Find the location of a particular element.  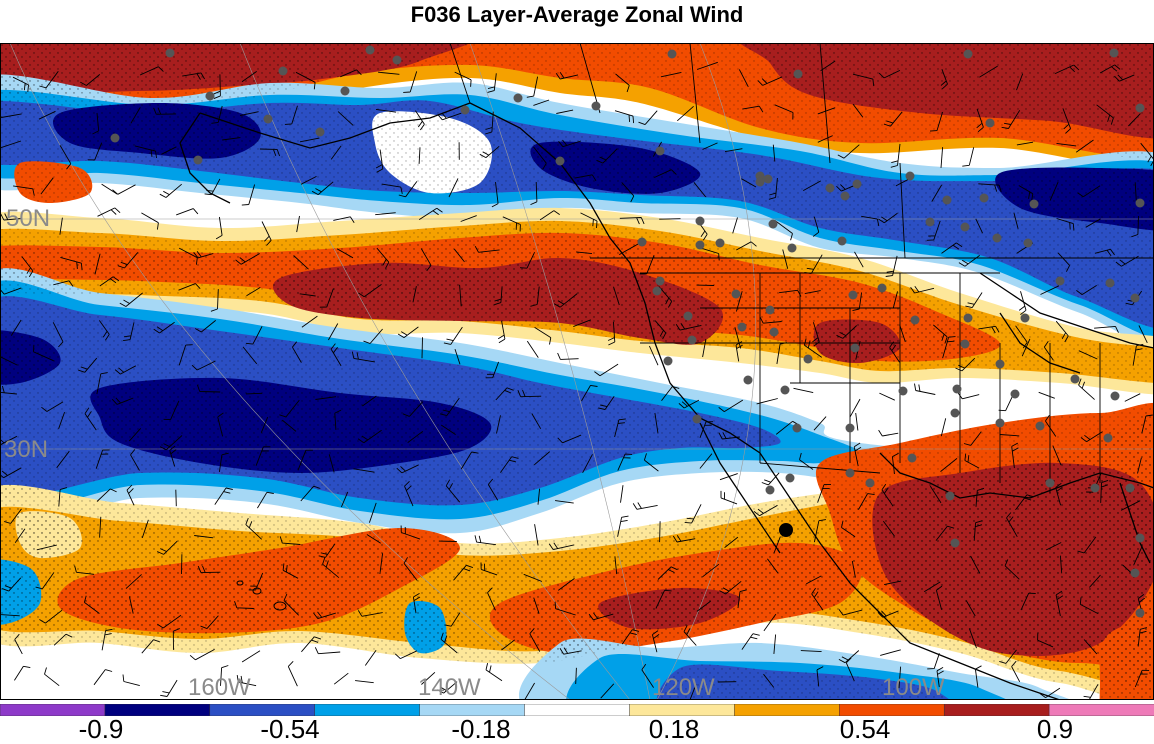

lon-label-140w: 140W is located at coordinates (449, 687).